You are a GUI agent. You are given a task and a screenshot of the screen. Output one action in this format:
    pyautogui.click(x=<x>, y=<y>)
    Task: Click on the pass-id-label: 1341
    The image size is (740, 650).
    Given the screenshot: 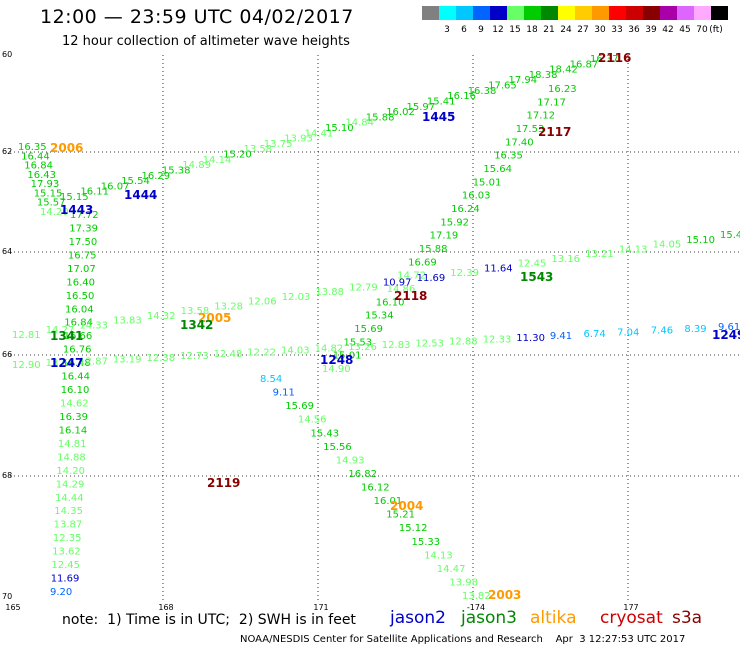 What is the action you would take?
    pyautogui.click(x=66, y=336)
    